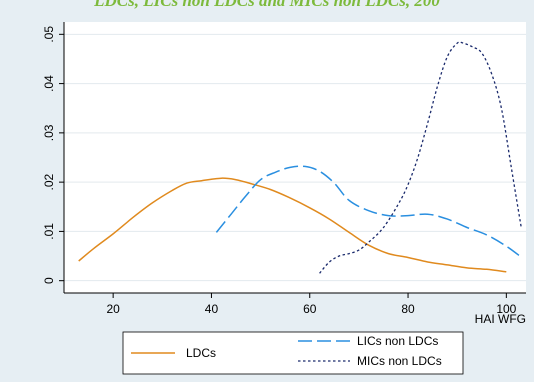  Describe the element at coordinates (49, 280) in the screenshot. I see `y-tick-label: 0` at that location.